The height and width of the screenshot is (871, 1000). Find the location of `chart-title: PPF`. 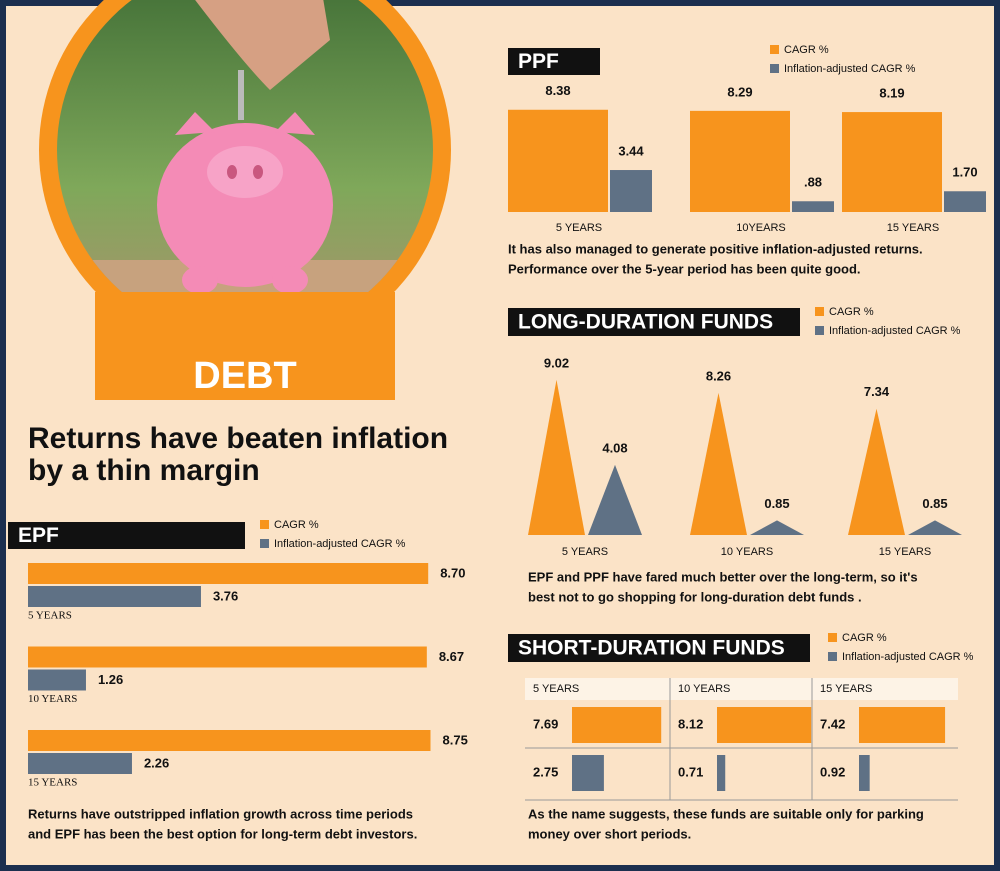

chart-title: PPF is located at coordinates (538, 61).